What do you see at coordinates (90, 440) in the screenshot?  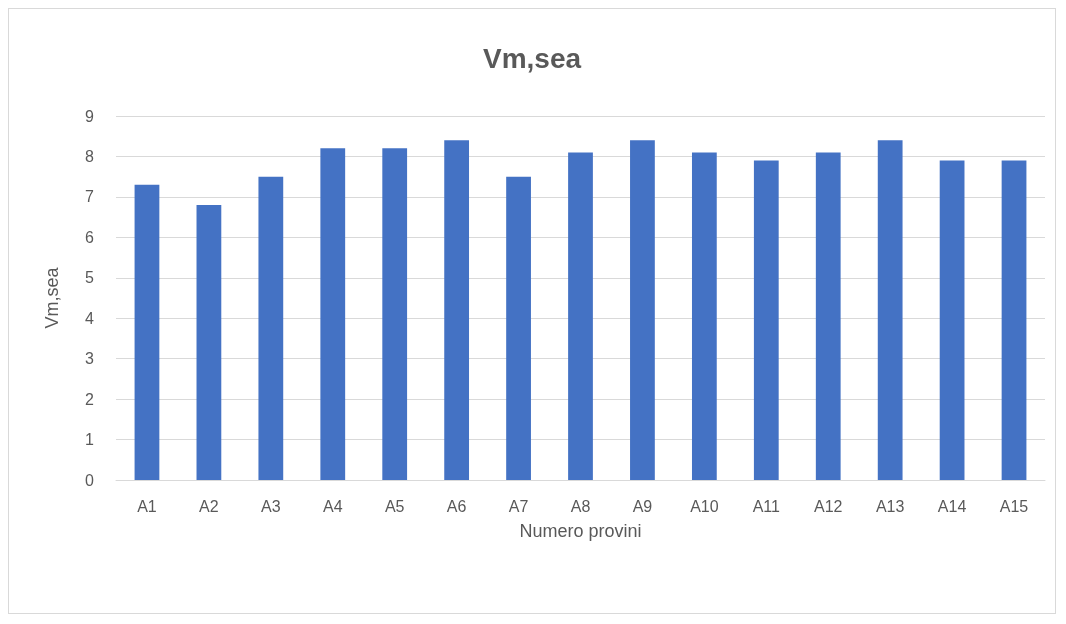 I see `y-tick-label: 1` at bounding box center [90, 440].